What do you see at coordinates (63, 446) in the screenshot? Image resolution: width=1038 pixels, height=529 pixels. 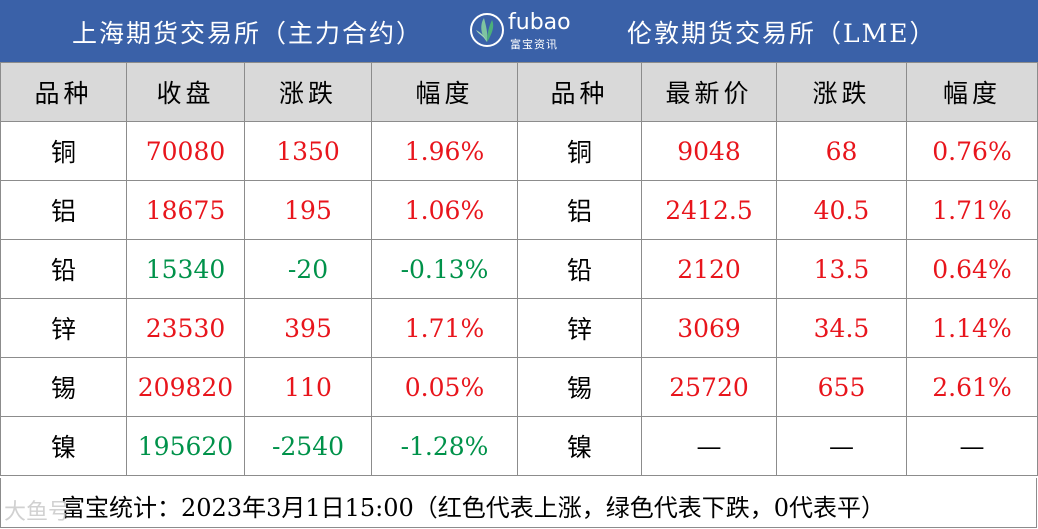 I see `shfe-variety-cell: 镍` at bounding box center [63, 446].